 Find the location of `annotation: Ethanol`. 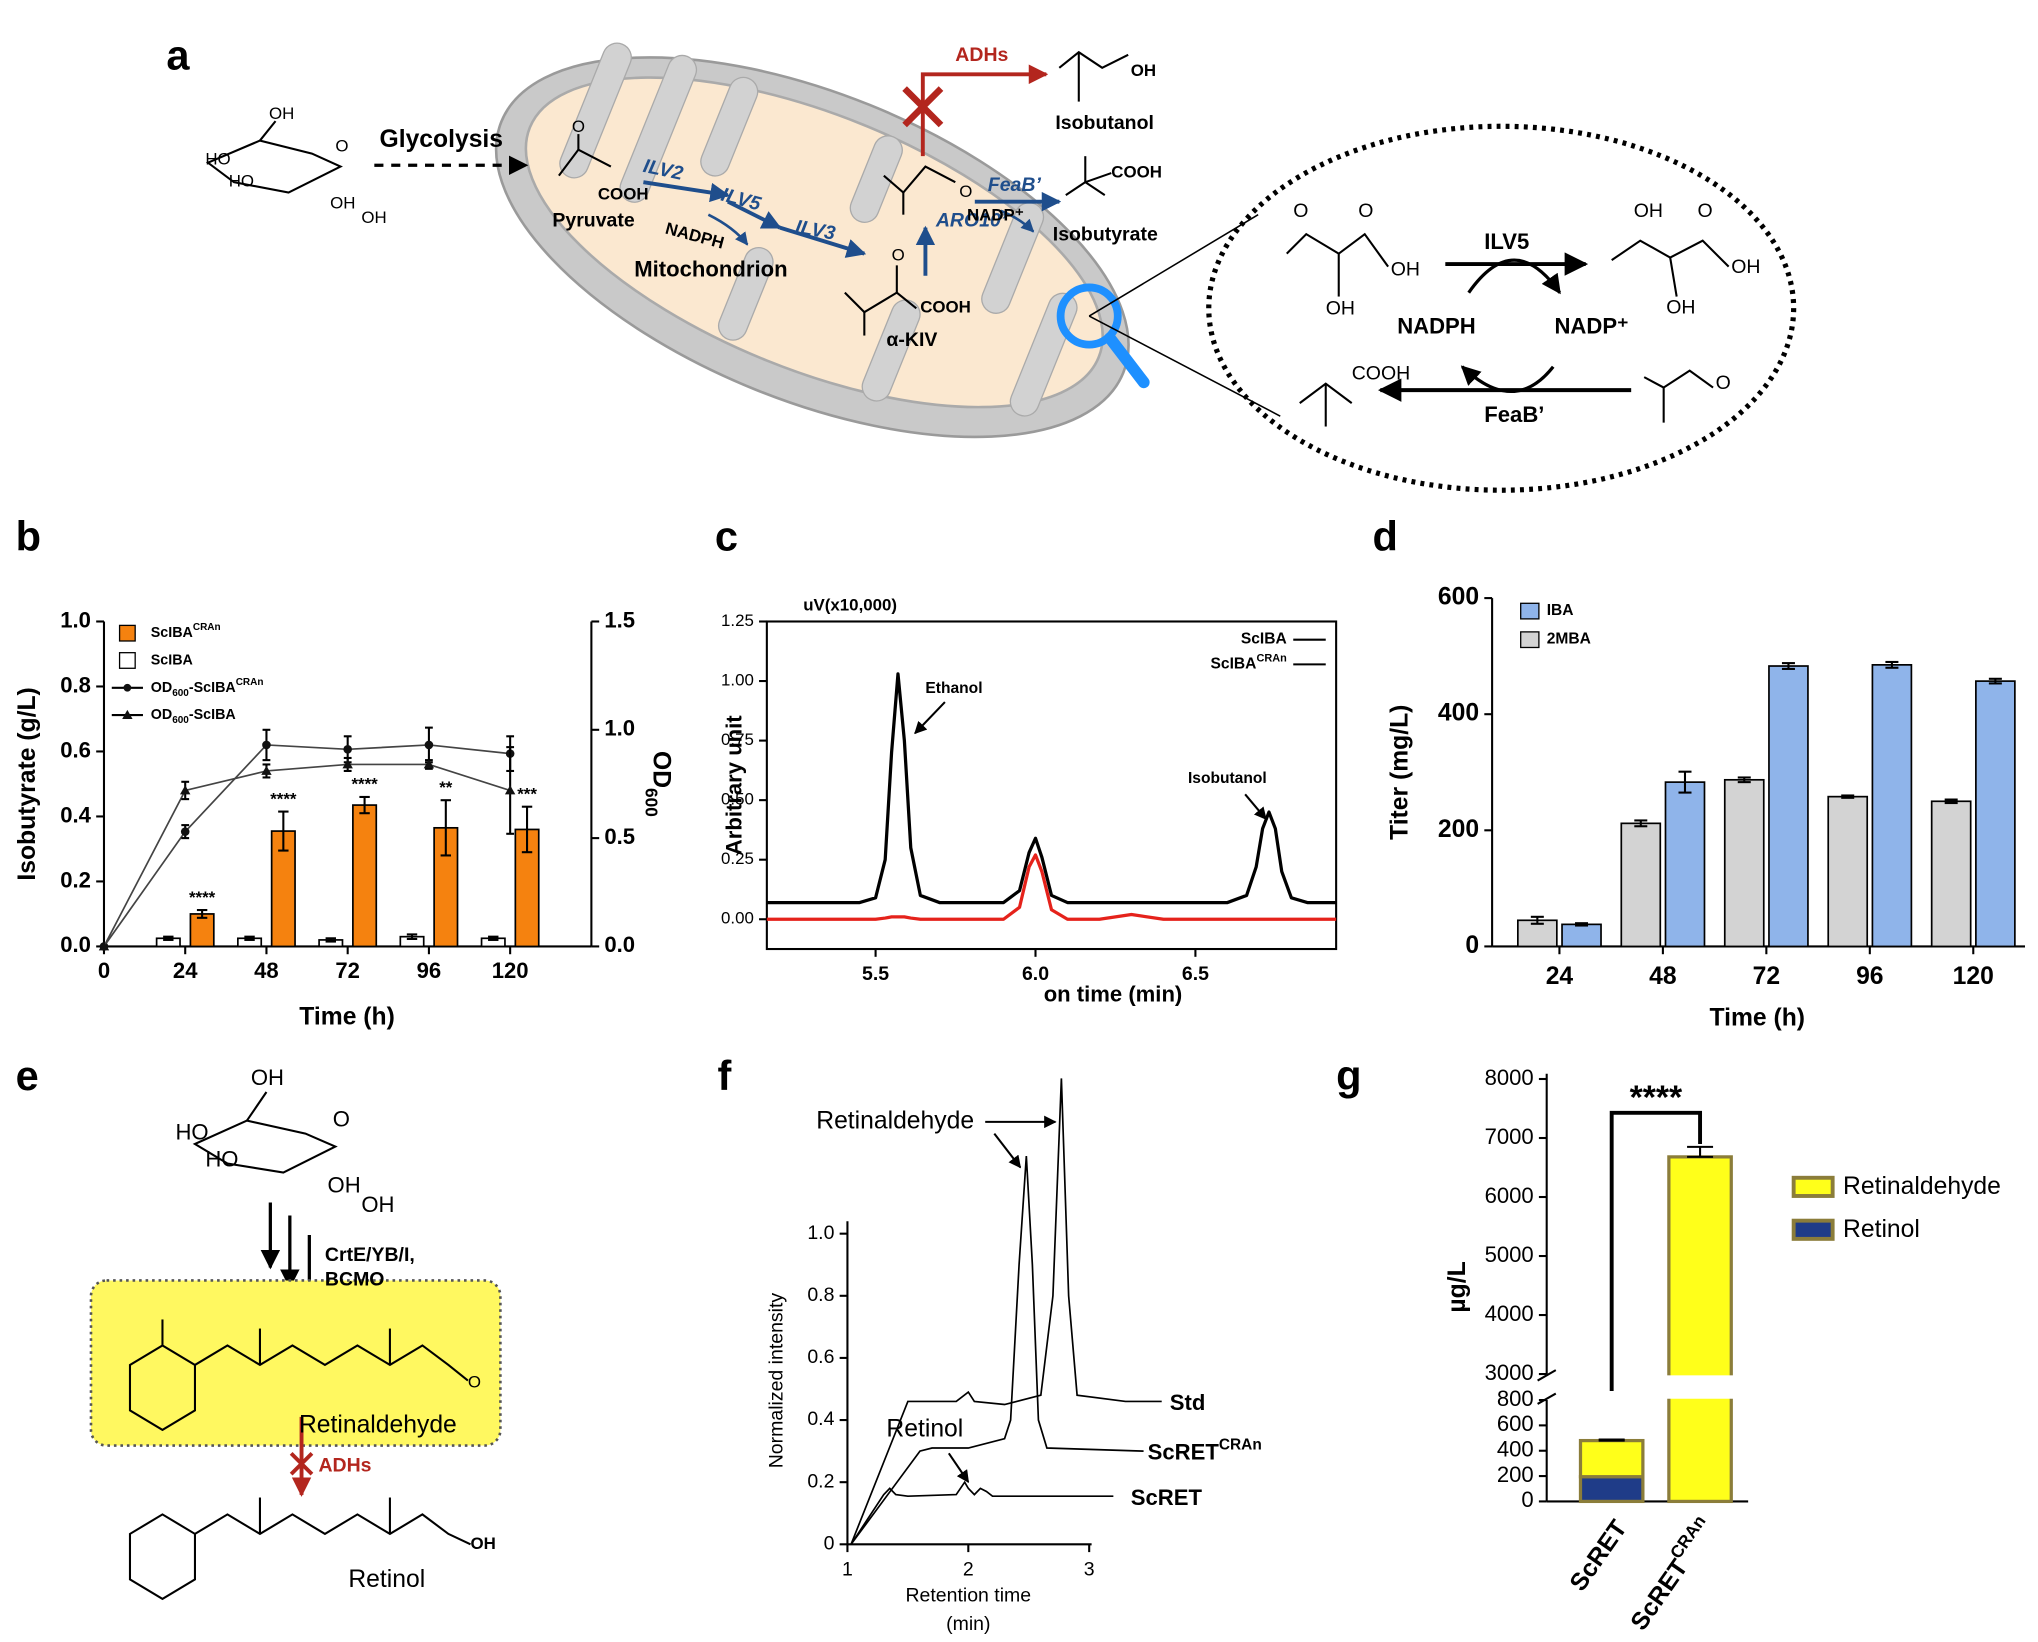

annotation: Ethanol is located at coordinates (953, 688).